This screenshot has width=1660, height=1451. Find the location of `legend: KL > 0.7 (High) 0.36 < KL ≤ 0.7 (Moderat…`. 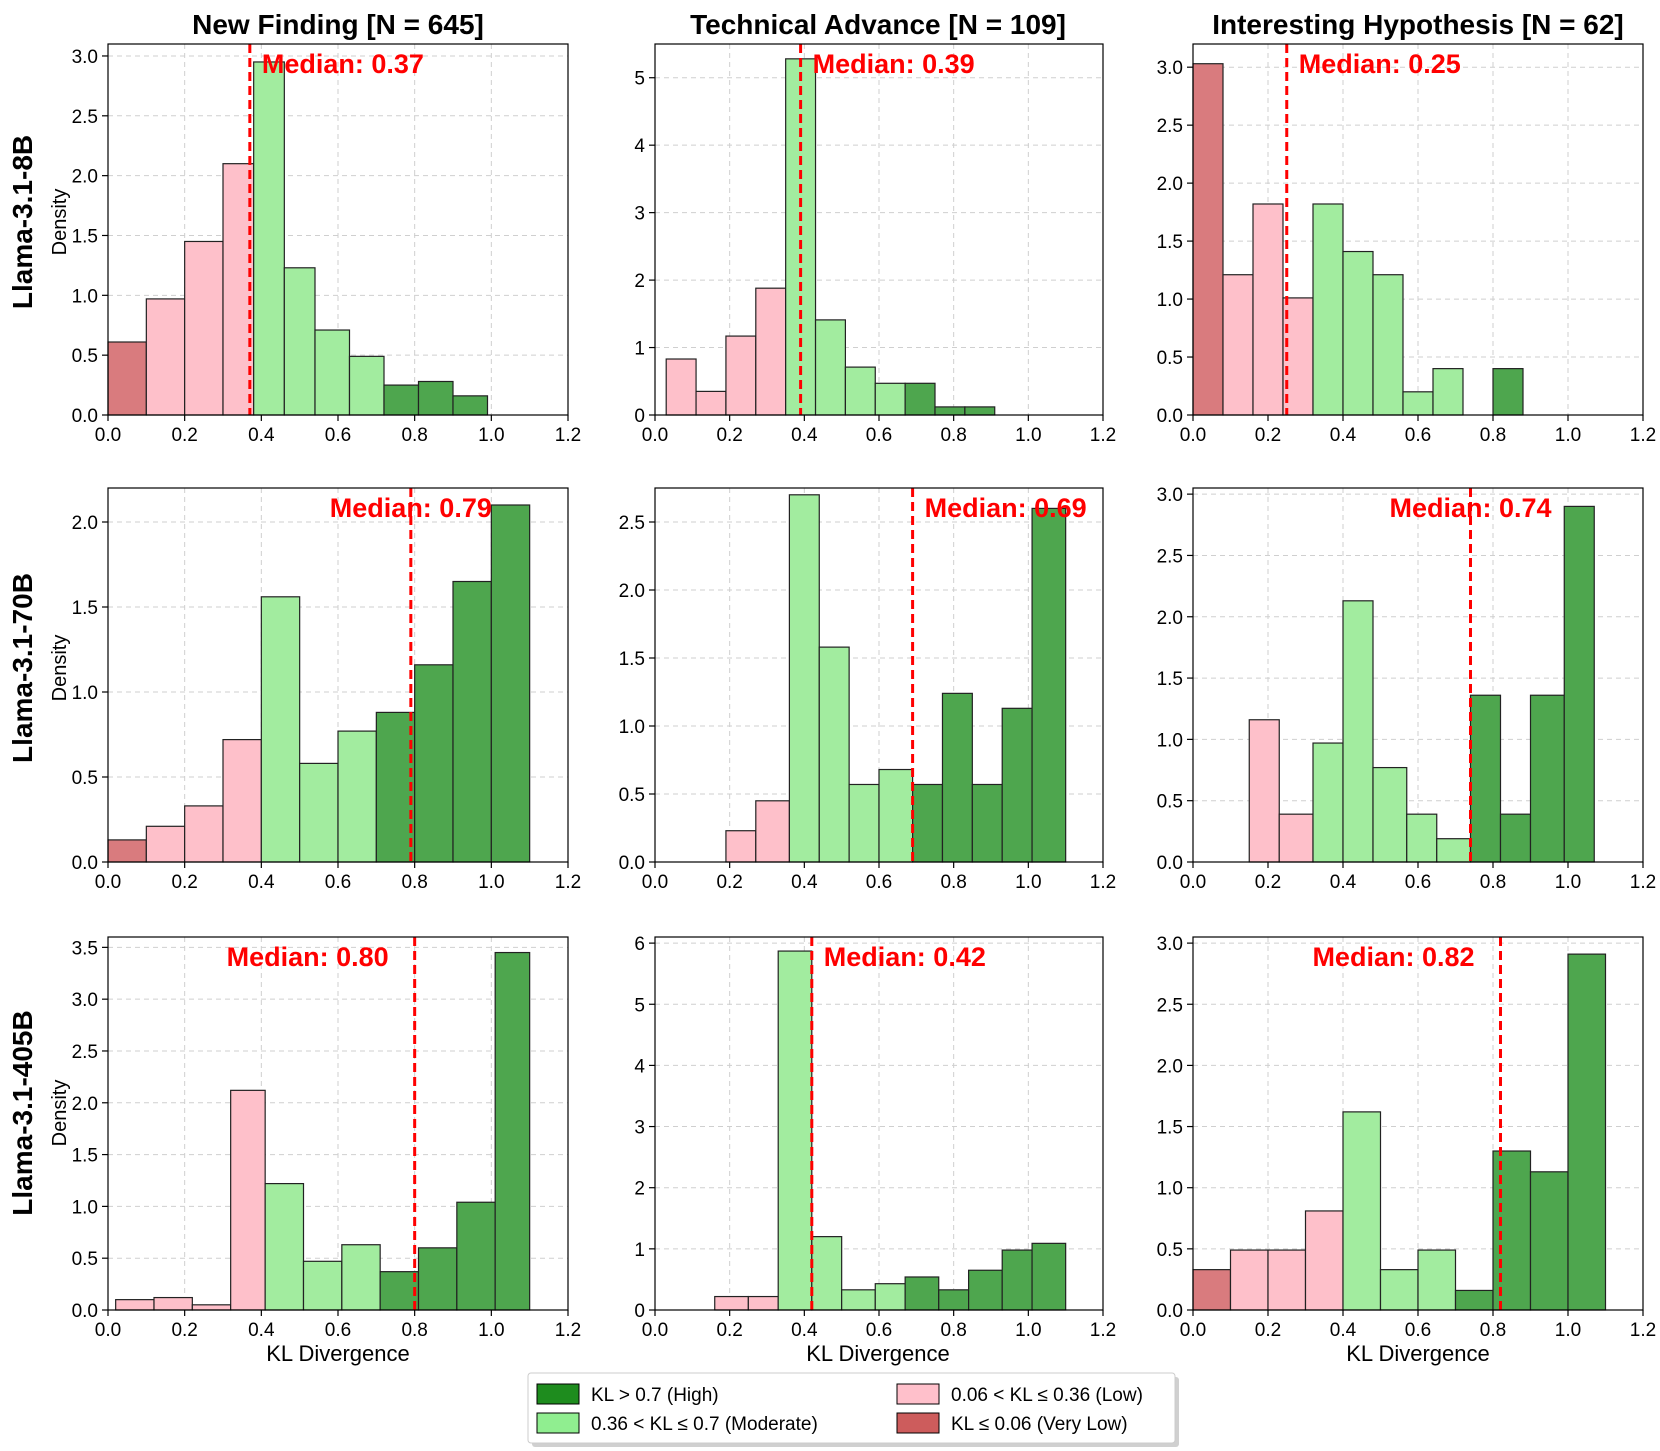

legend: KL > 0.7 (High) 0.36 < KL ≤ 0.7 (Moderat… is located at coordinates (853, 1409).